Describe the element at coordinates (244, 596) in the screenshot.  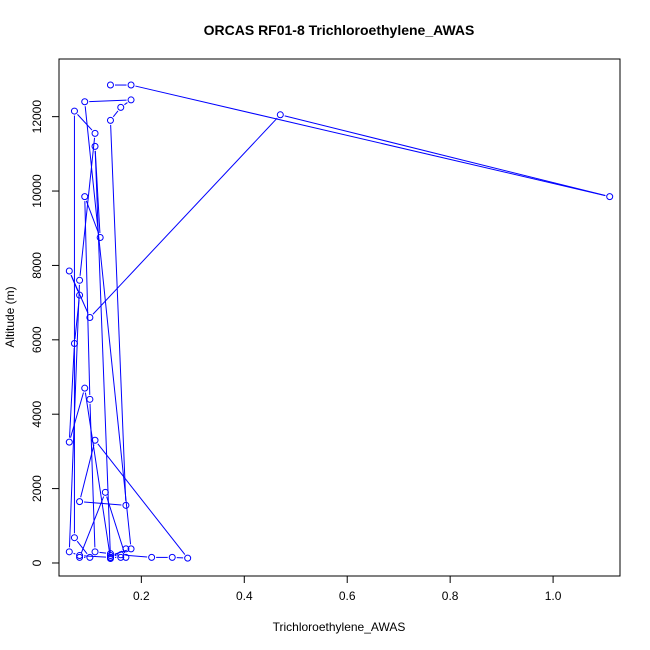
I see `x-tick-label: 0.4` at that location.